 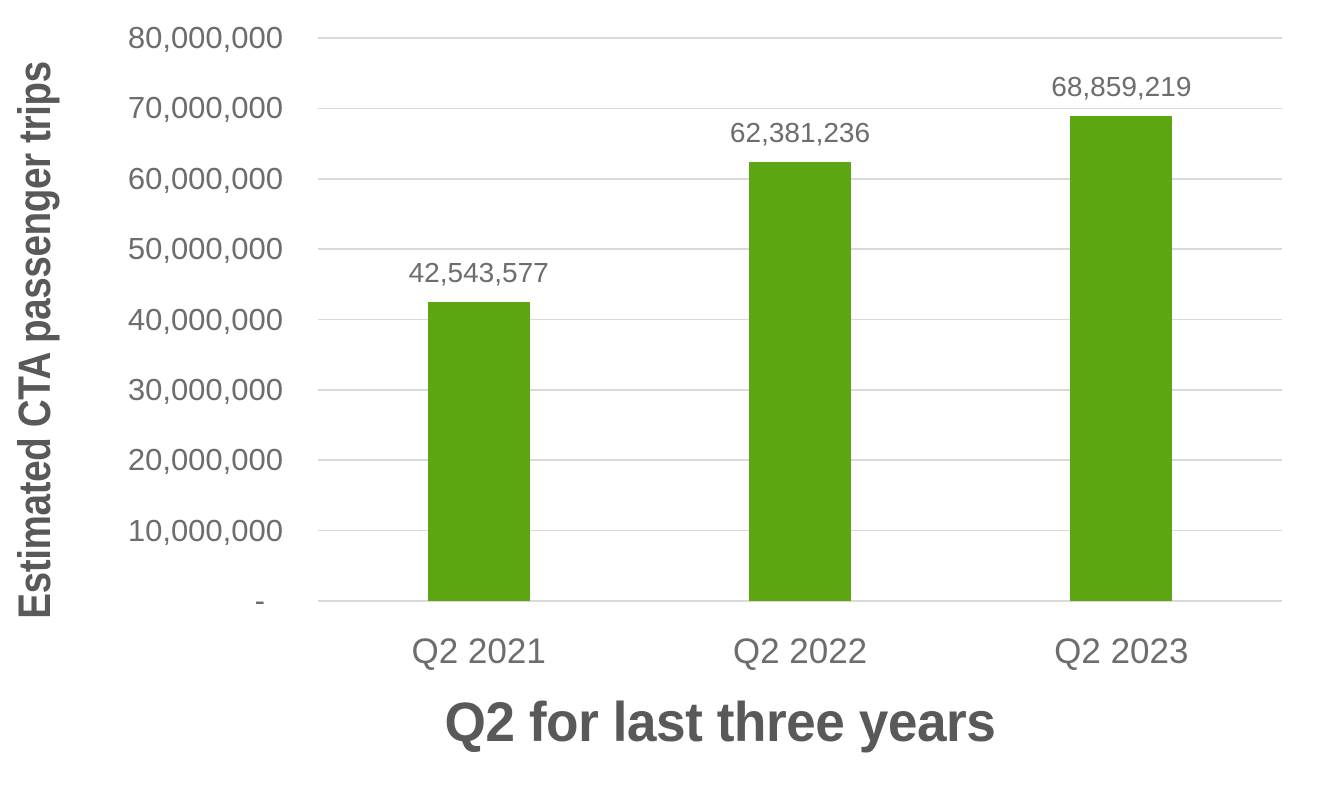 What do you see at coordinates (205, 249) in the screenshot?
I see `y-axis-tick-label: 50,000,000` at bounding box center [205, 249].